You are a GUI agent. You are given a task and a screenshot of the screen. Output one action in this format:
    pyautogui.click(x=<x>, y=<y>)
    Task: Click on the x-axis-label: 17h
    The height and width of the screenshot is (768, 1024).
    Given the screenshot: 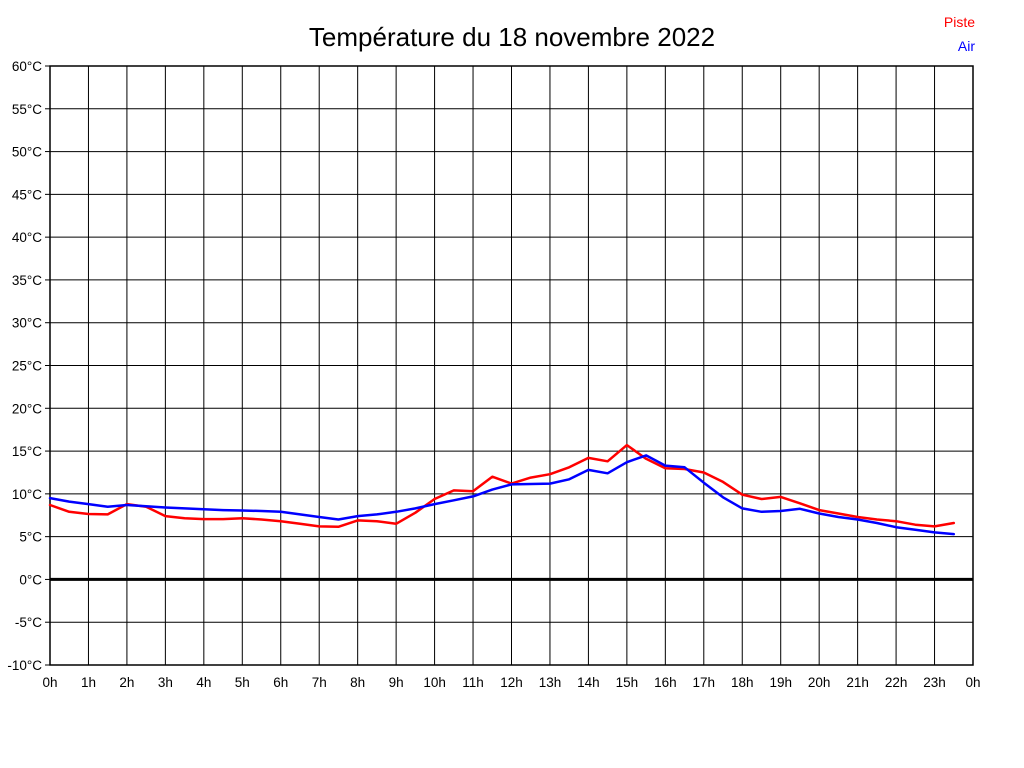 What is the action you would take?
    pyautogui.click(x=704, y=682)
    